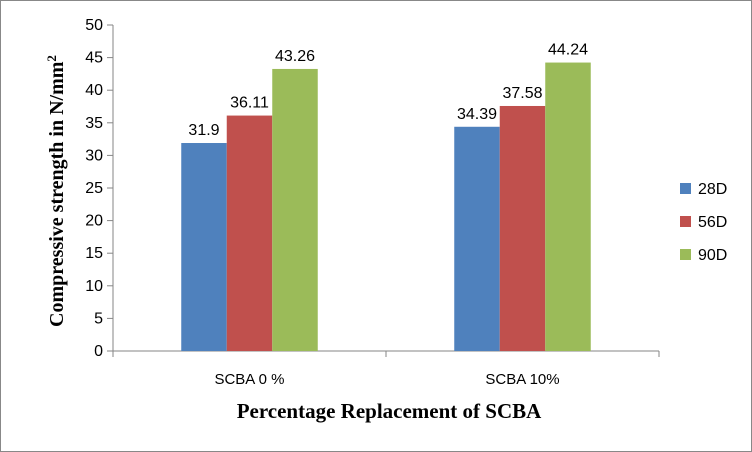  Describe the element at coordinates (249, 103) in the screenshot. I see `data-label-56D-1: 36.11` at that location.